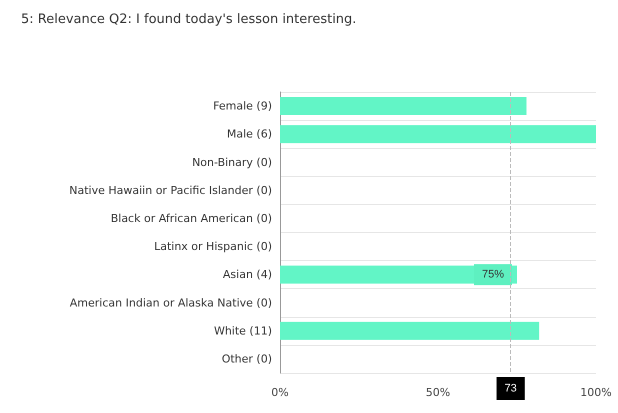 The height and width of the screenshot is (413, 618). What do you see at coordinates (438, 392) in the screenshot?
I see `x-tick-label: 50%` at bounding box center [438, 392].